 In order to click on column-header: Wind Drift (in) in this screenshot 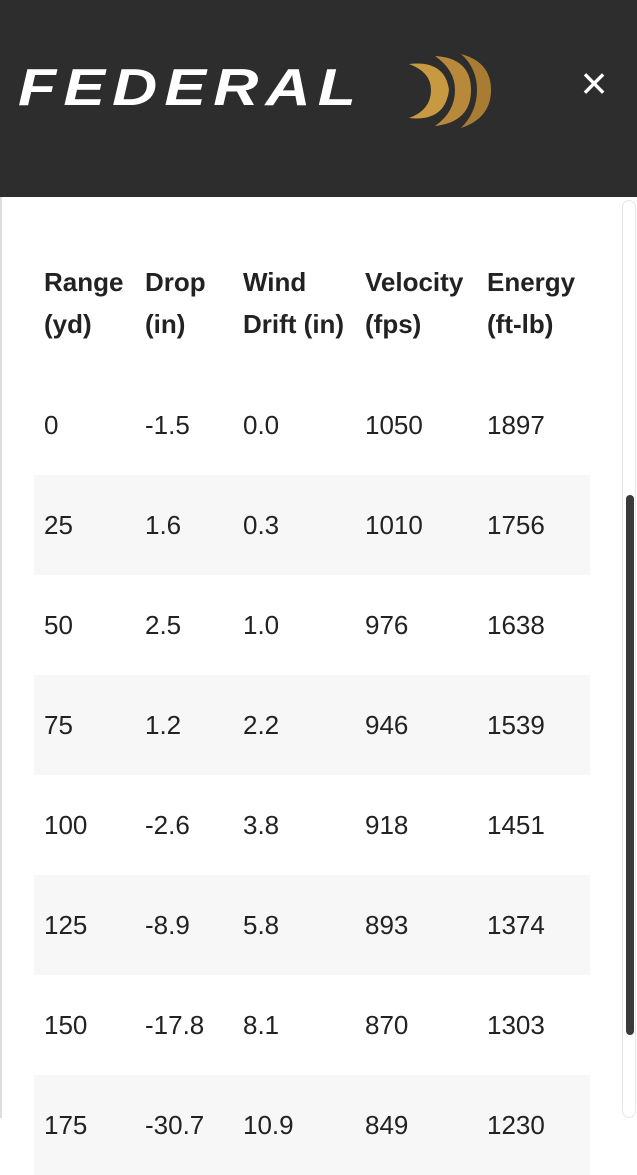, I will do `click(294, 302)`.